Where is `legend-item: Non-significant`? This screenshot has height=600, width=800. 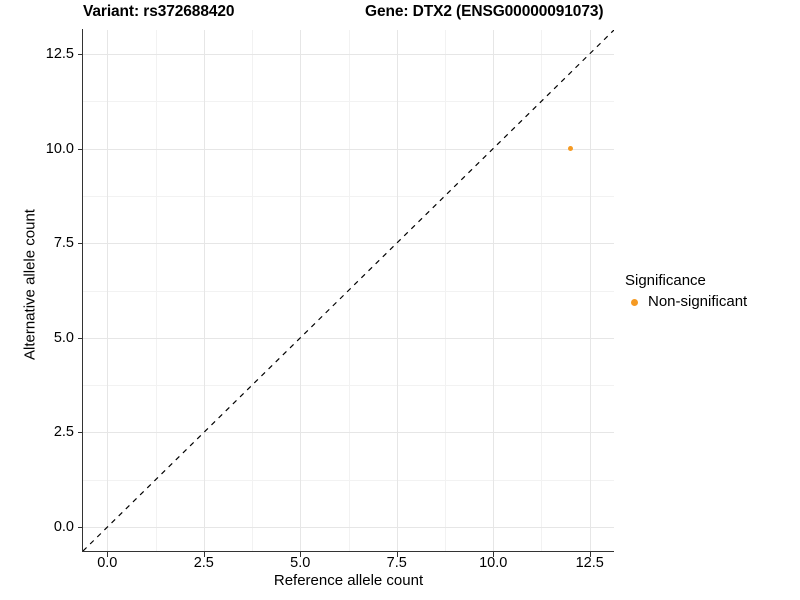
legend-item: Non-significant is located at coordinates (710, 302).